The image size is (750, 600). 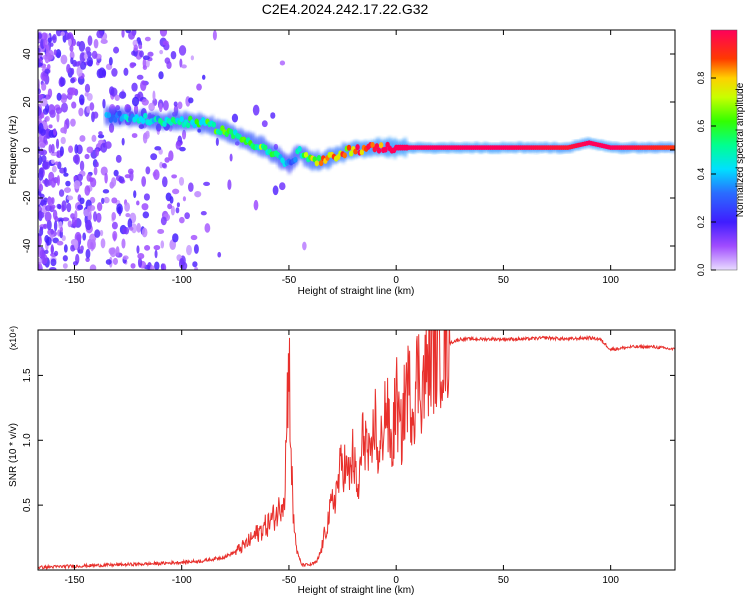 What do you see at coordinates (740, 149) in the screenshot?
I see `colorbar-label: Normalized spectral amplitude` at bounding box center [740, 149].